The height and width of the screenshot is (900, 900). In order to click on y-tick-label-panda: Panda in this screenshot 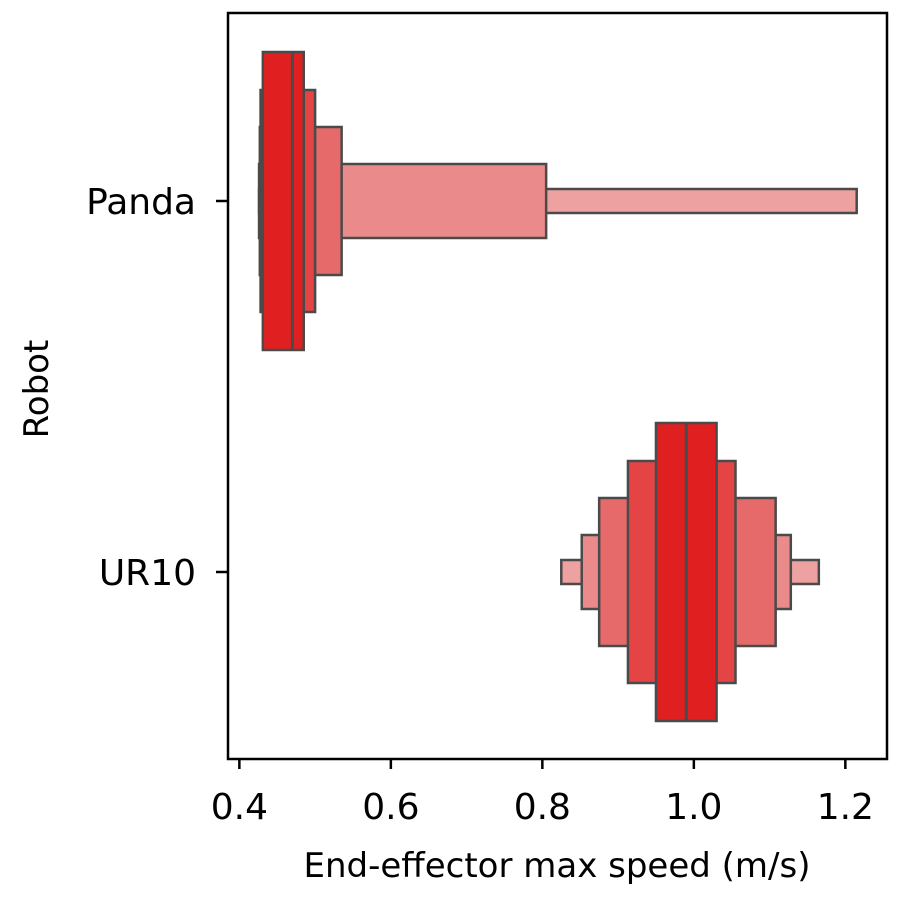, I will do `click(141, 202)`.